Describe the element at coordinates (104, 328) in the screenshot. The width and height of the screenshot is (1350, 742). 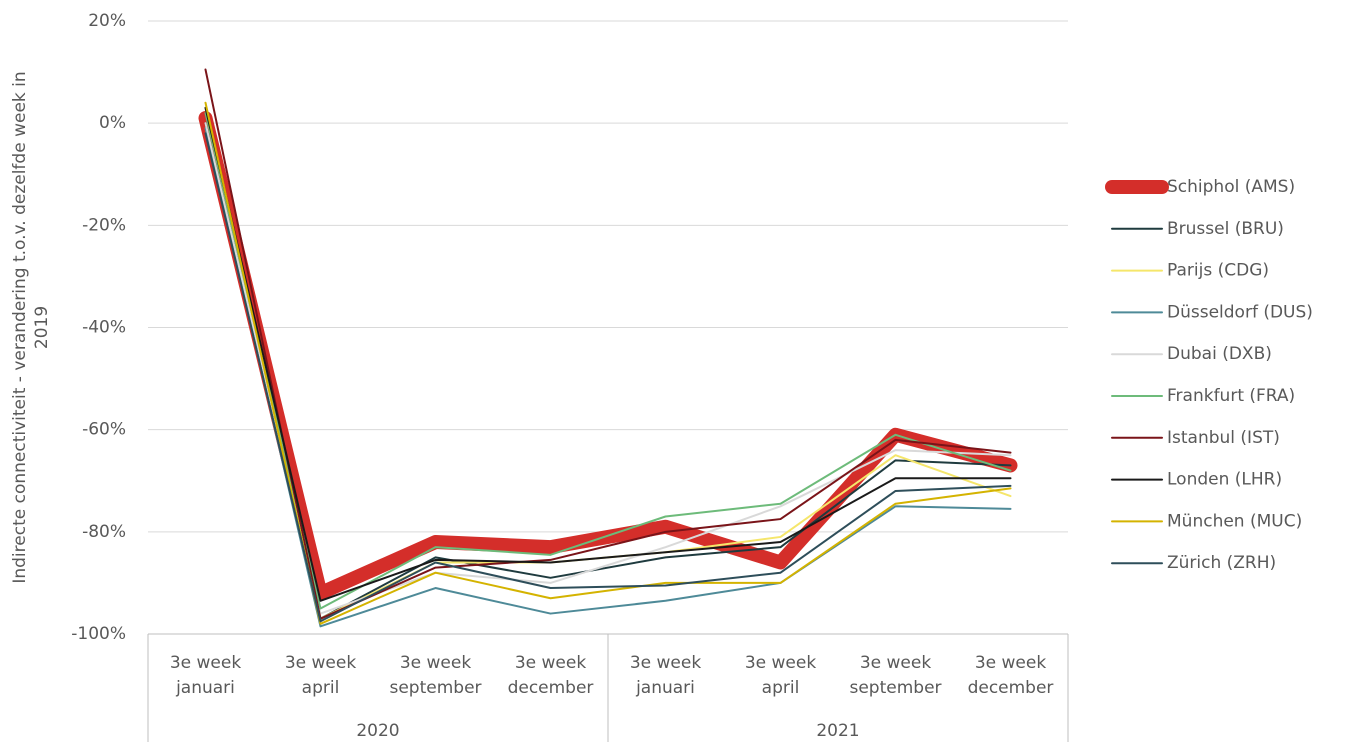
I see `y-tick-label: -40%` at that location.